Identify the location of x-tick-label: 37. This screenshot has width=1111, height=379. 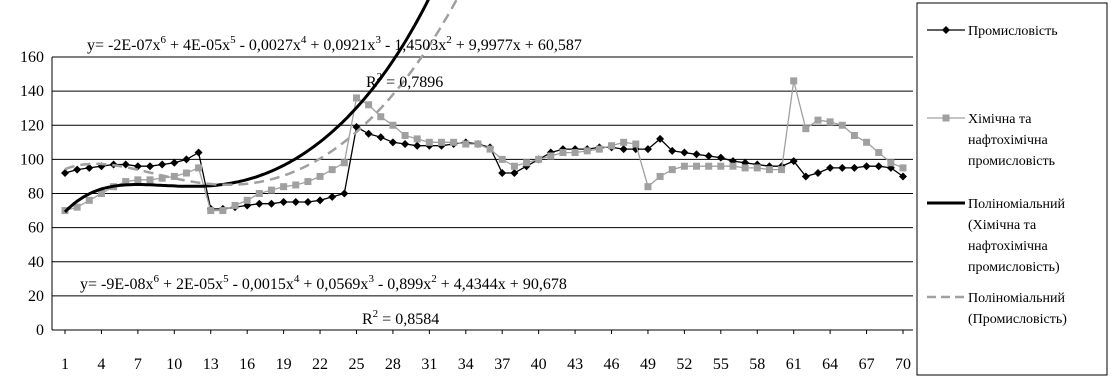
(502, 364).